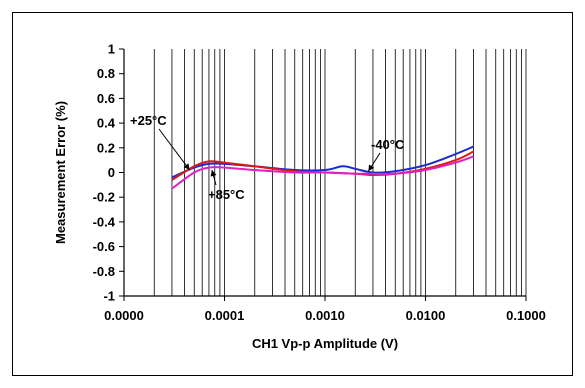 The width and height of the screenshot is (585, 388). I want to click on annotation-label: -40°C, so click(388, 144).